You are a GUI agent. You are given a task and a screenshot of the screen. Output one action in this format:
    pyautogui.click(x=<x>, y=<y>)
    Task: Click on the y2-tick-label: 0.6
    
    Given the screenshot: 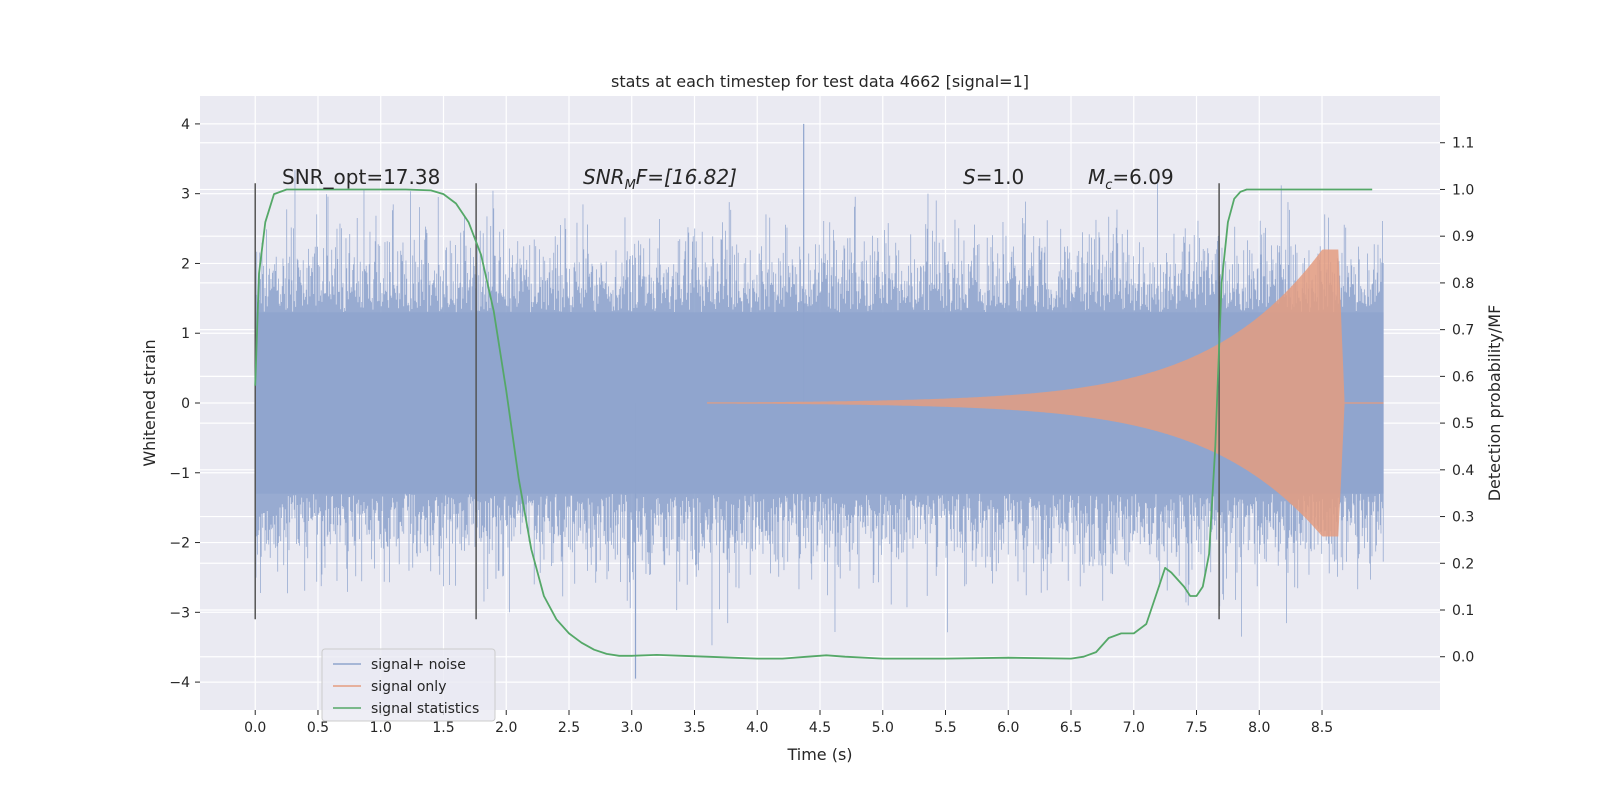 What is the action you would take?
    pyautogui.click(x=1463, y=377)
    